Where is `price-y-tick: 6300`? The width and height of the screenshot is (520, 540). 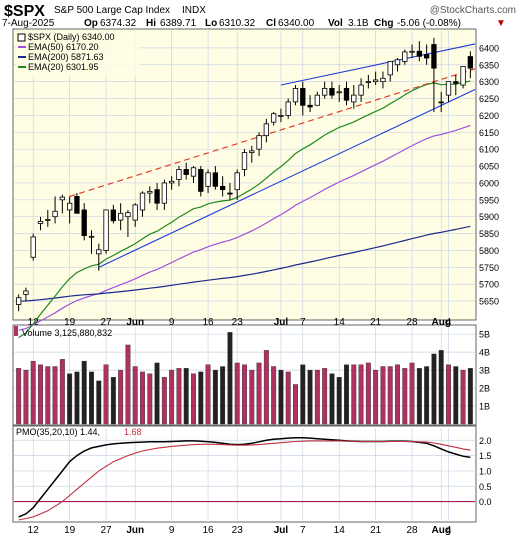
price-y-tick: 6300 is located at coordinates (489, 82).